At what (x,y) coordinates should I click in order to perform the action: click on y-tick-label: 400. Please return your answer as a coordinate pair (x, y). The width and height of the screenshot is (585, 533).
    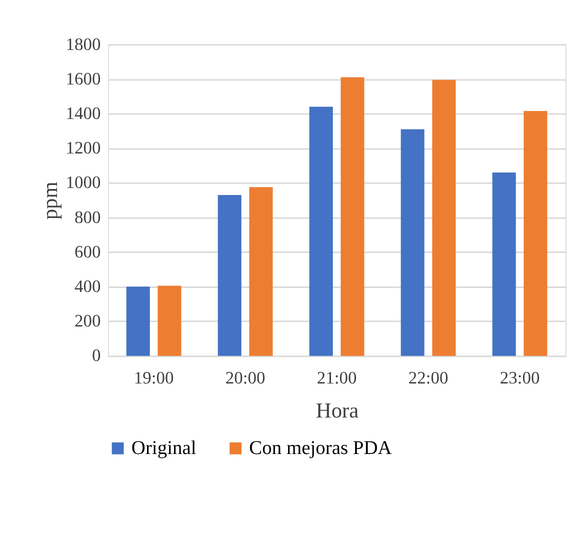
    Looking at the image, I should click on (87, 286).